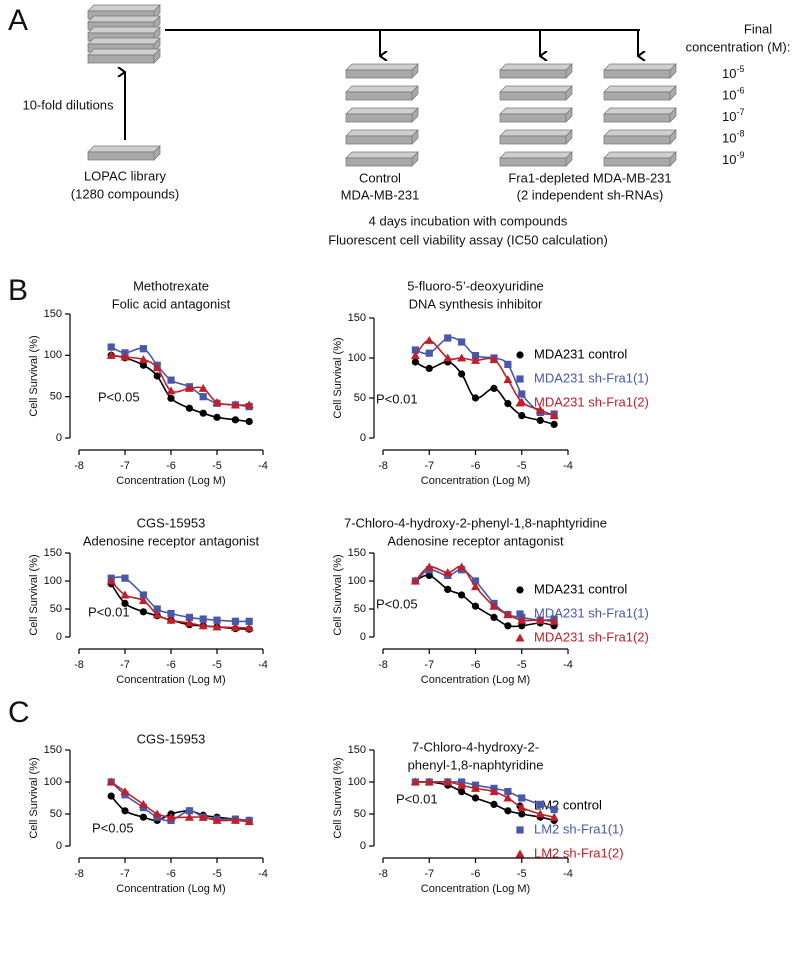  I want to click on x-tick-label: -4, so click(568, 466).